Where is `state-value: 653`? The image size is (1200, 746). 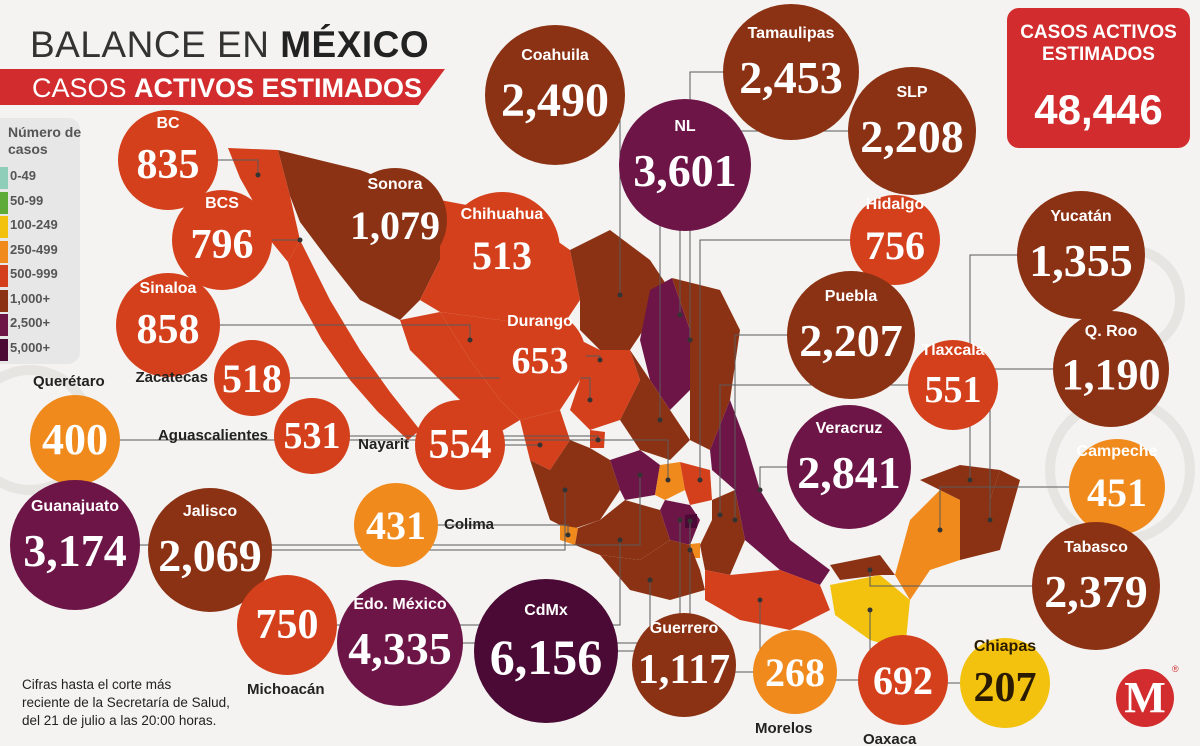
state-value: 653 is located at coordinates (540, 361).